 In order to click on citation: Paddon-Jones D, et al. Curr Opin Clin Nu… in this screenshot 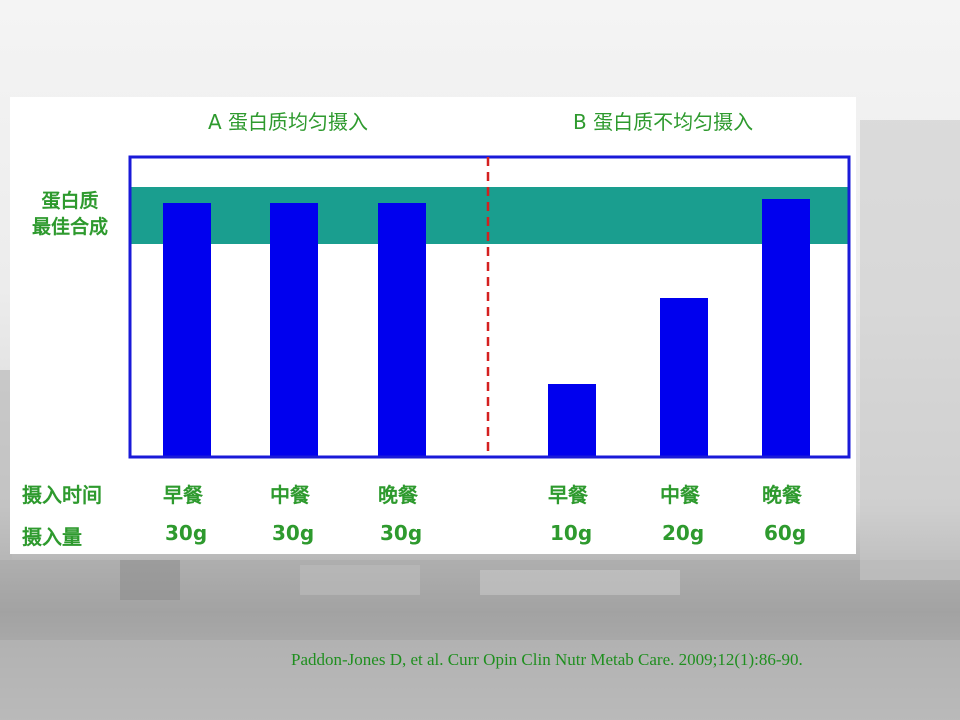, I will do `click(547, 659)`.